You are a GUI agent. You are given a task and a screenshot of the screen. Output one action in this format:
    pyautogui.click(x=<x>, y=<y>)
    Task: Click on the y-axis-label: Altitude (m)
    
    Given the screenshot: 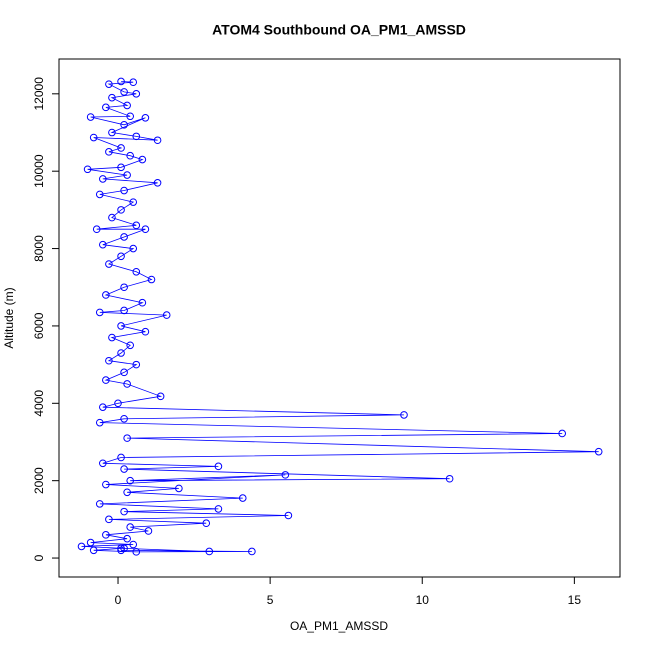 What is the action you would take?
    pyautogui.click(x=9, y=317)
    